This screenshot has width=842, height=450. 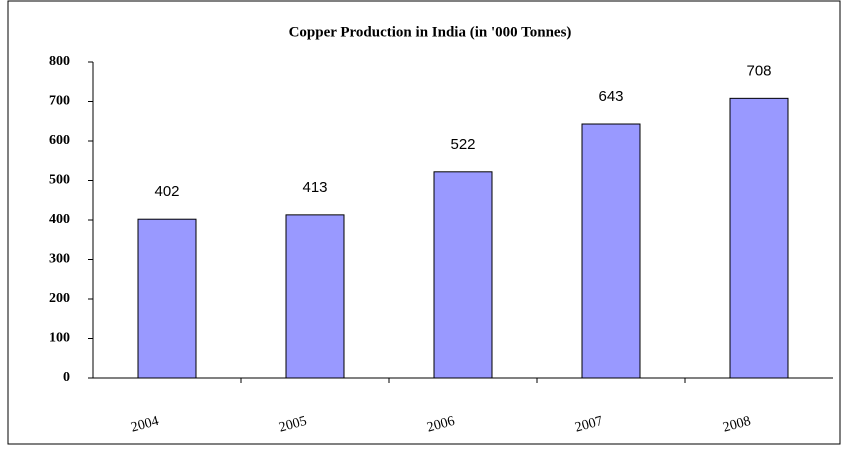 What do you see at coordinates (610, 96) in the screenshot?
I see `data-label: 643` at bounding box center [610, 96].